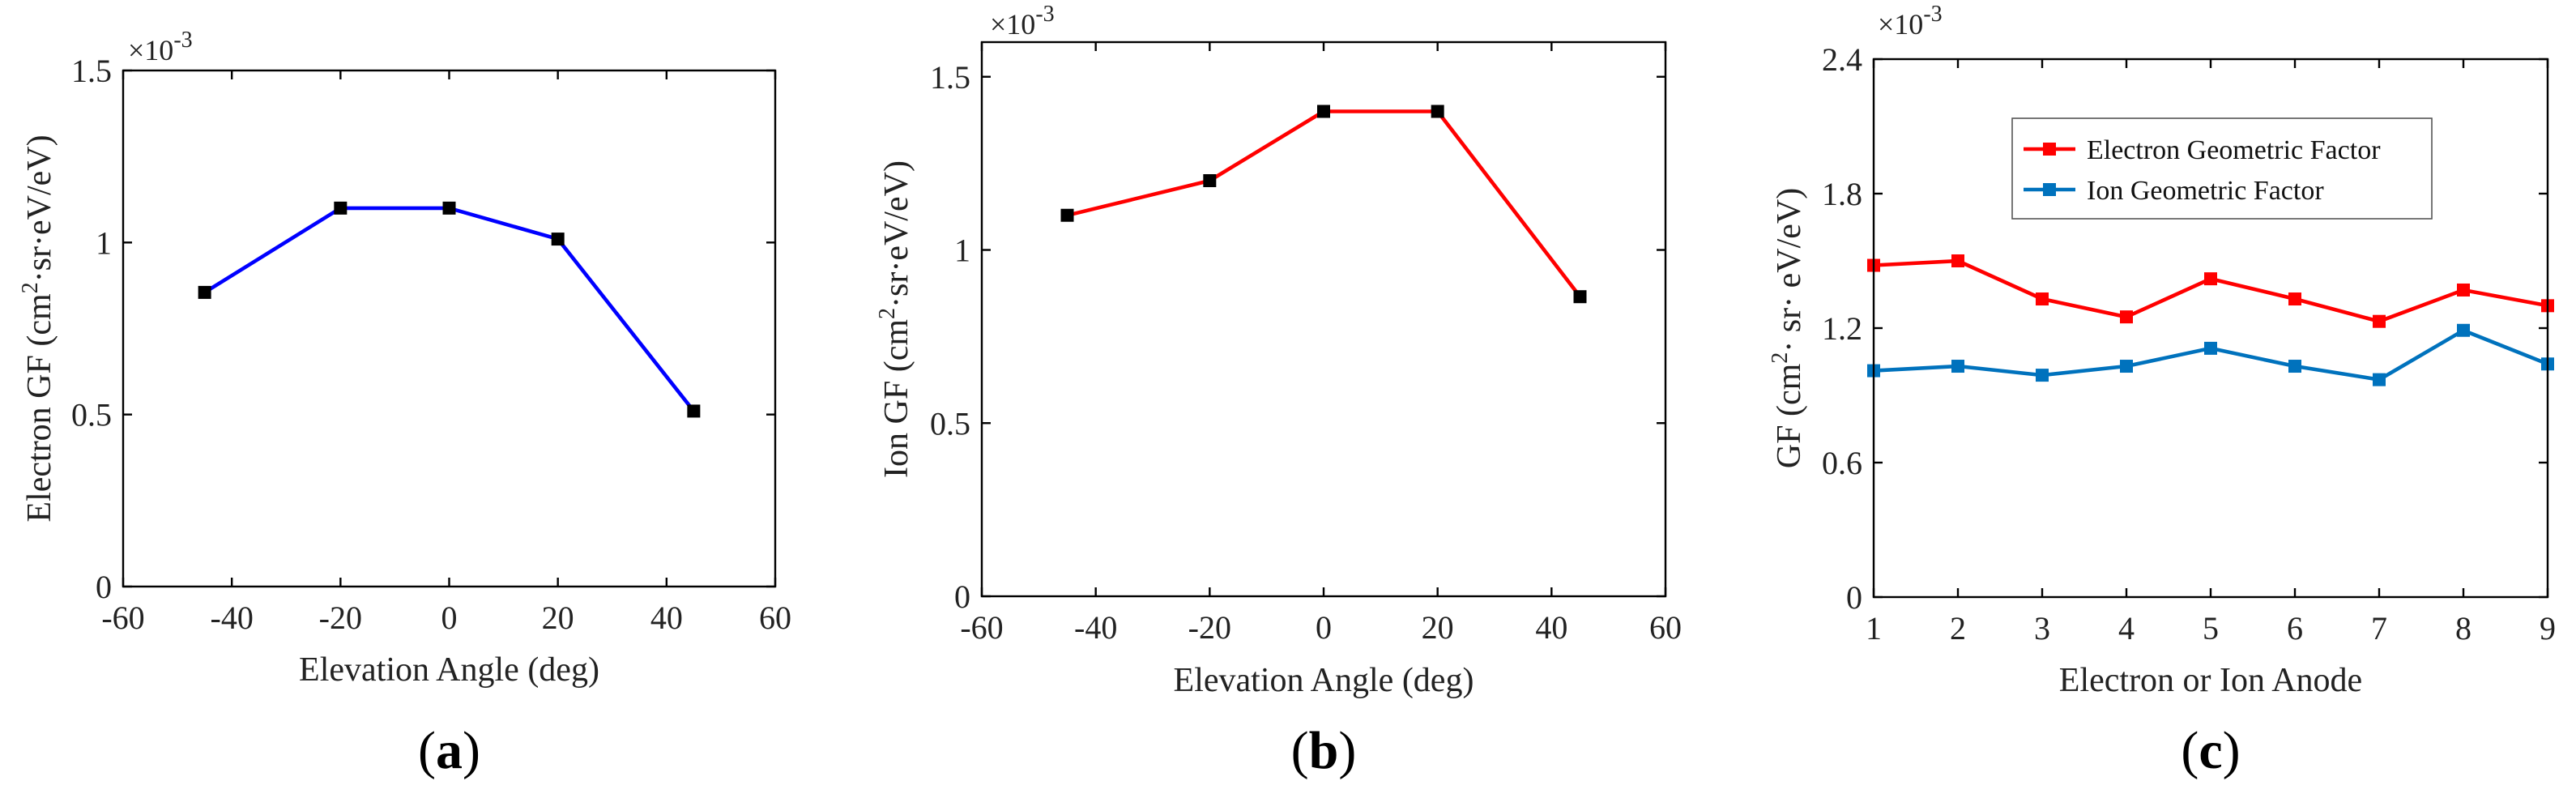  What do you see at coordinates (123, 618) in the screenshot?
I see `x-tick-label-a: -60` at bounding box center [123, 618].